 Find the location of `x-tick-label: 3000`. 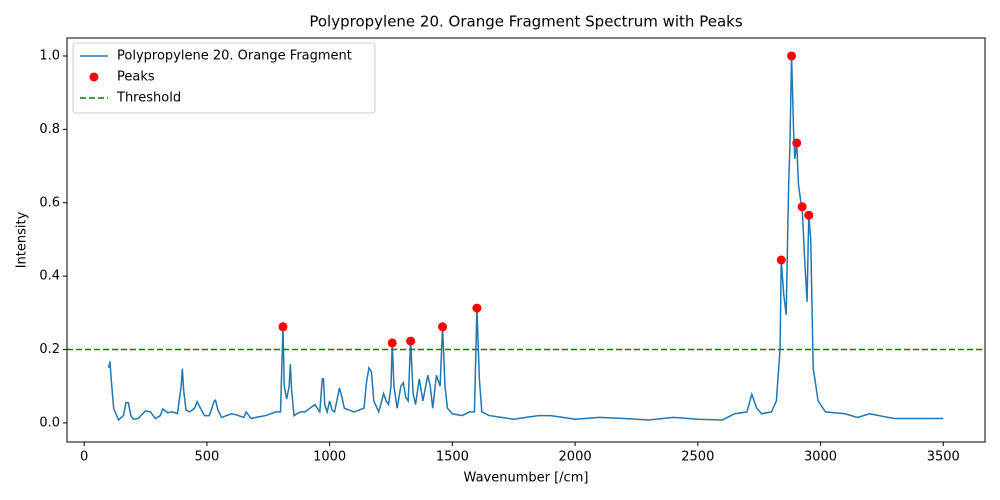

x-tick-label: 3000 is located at coordinates (820, 457).